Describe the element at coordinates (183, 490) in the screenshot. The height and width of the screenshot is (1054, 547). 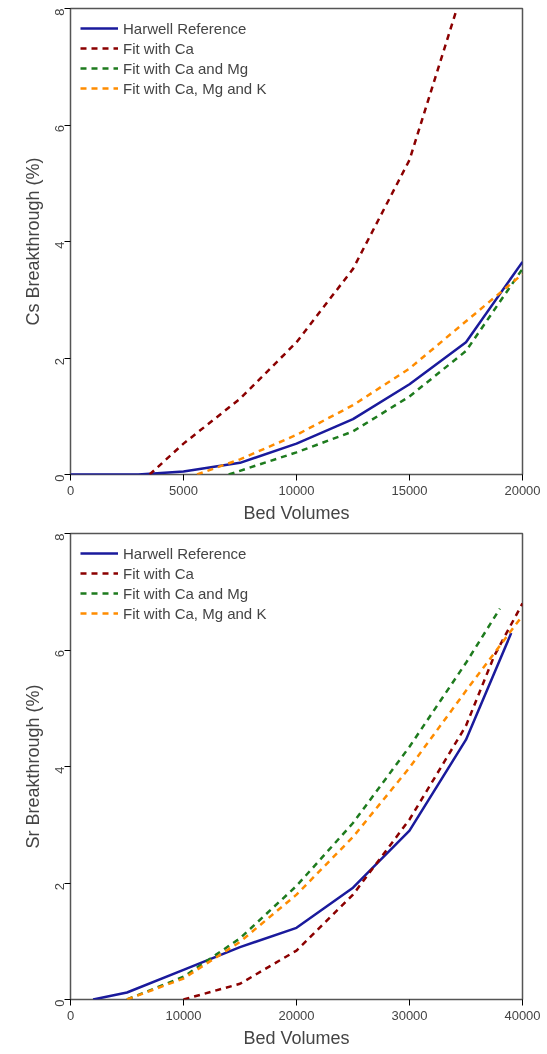
I see `x-tick-label: 5000` at that location.